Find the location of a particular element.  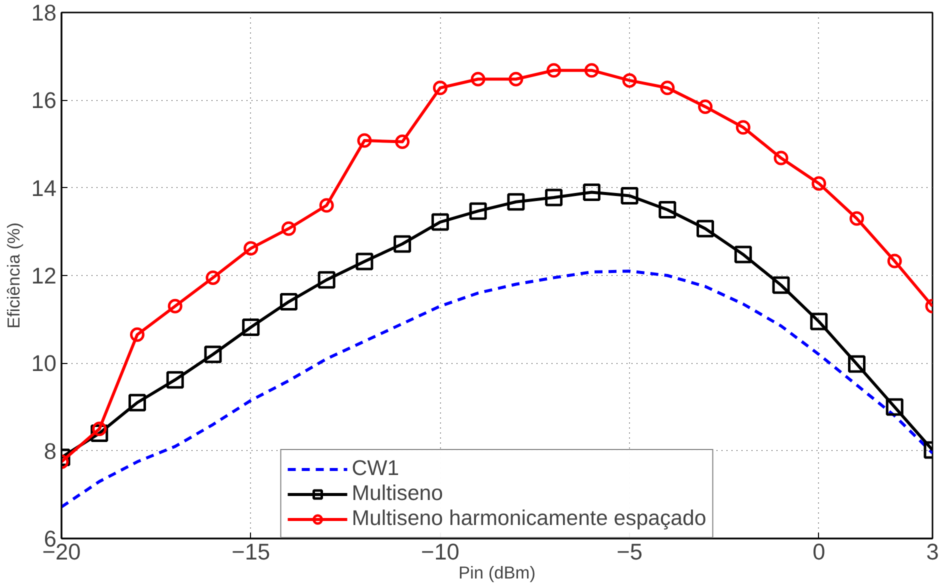

legend-label: Multiseno is located at coordinates (398, 493).